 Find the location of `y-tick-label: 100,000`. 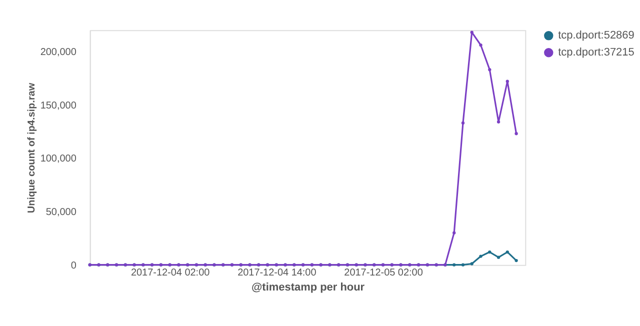

y-tick-label: 100,000 is located at coordinates (58, 159).